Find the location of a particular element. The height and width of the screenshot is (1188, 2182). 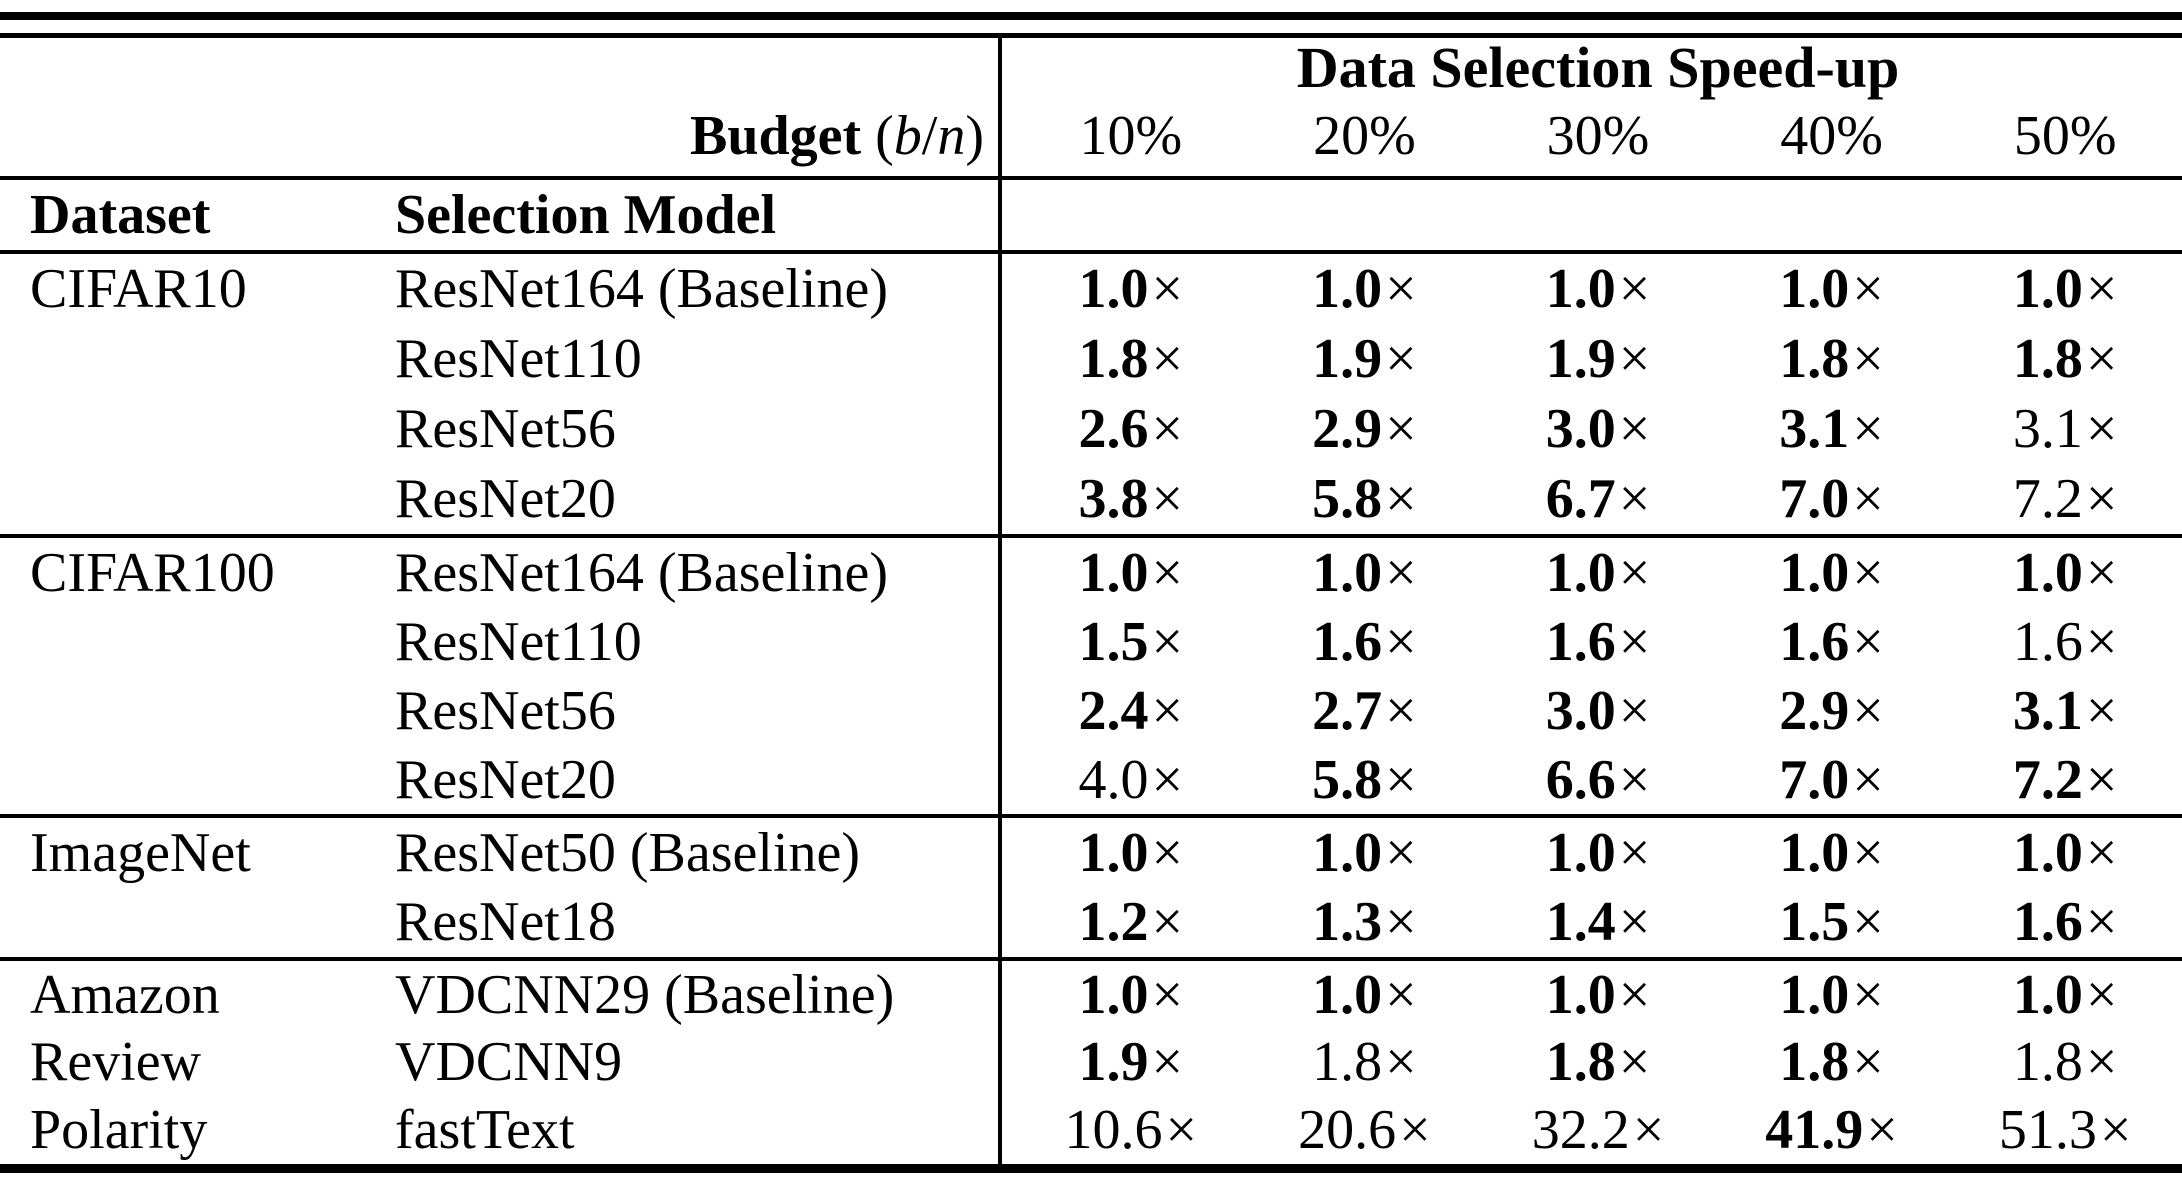

speedup-value: 2.7 × is located at coordinates (1365, 711).